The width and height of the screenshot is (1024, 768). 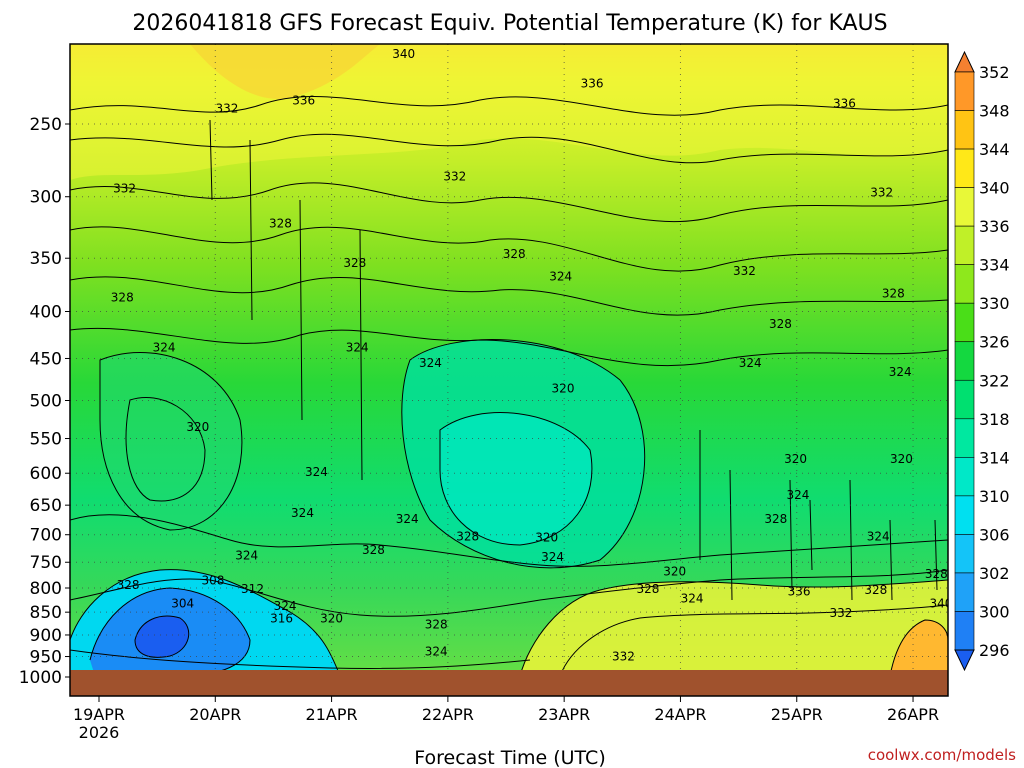 What do you see at coordinates (994, 188) in the screenshot?
I see `colorbar-label: 340` at bounding box center [994, 188].